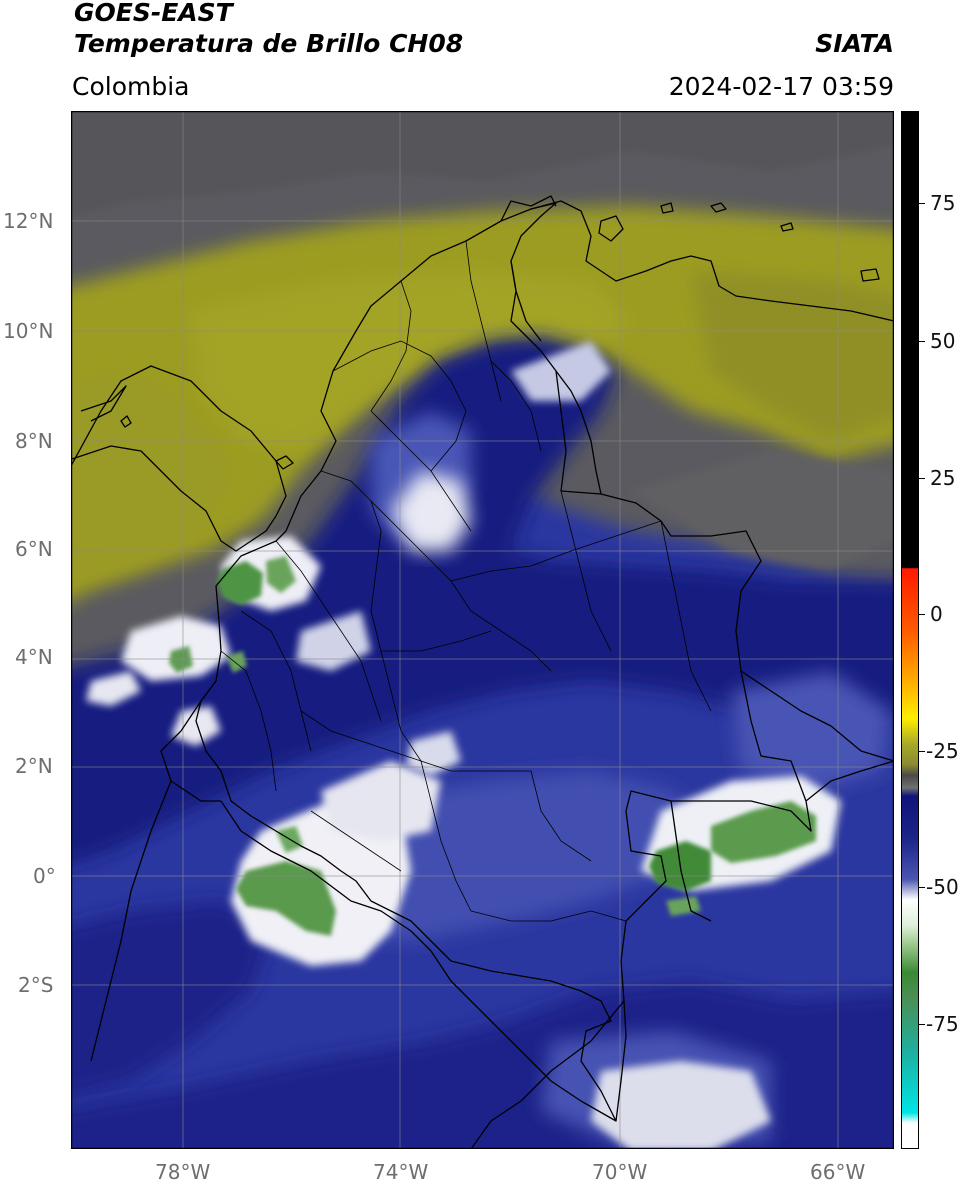  What do you see at coordinates (943, 478) in the screenshot?
I see `colorbar-label: 25` at bounding box center [943, 478].